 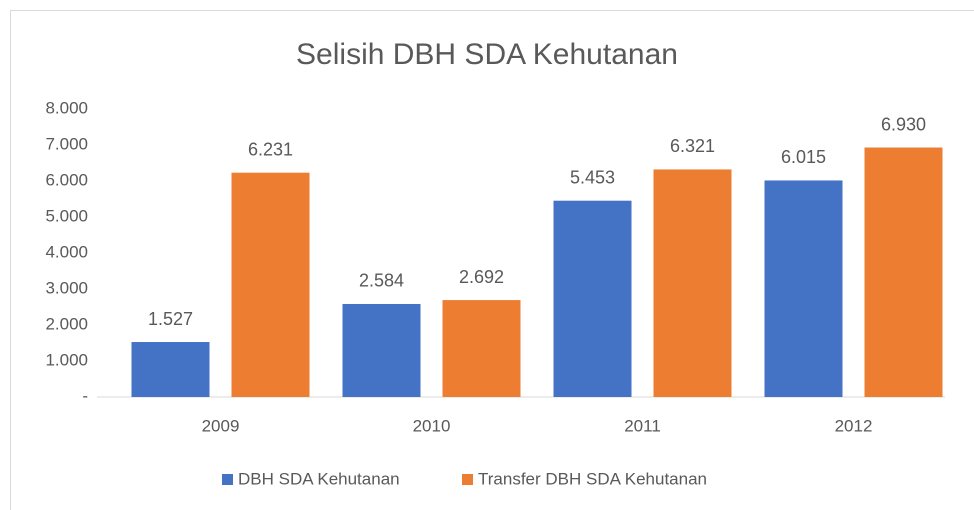 I want to click on y-tick-label: 2.000, so click(x=66, y=323).